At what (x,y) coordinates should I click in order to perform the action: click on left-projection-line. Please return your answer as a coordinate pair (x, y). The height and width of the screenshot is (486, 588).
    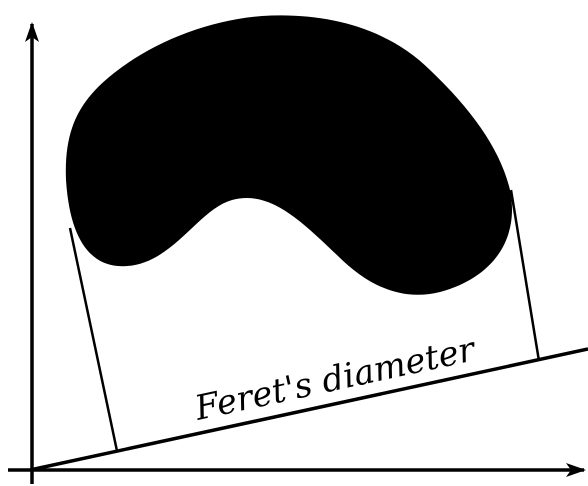
    Looking at the image, I should click on (93, 339).